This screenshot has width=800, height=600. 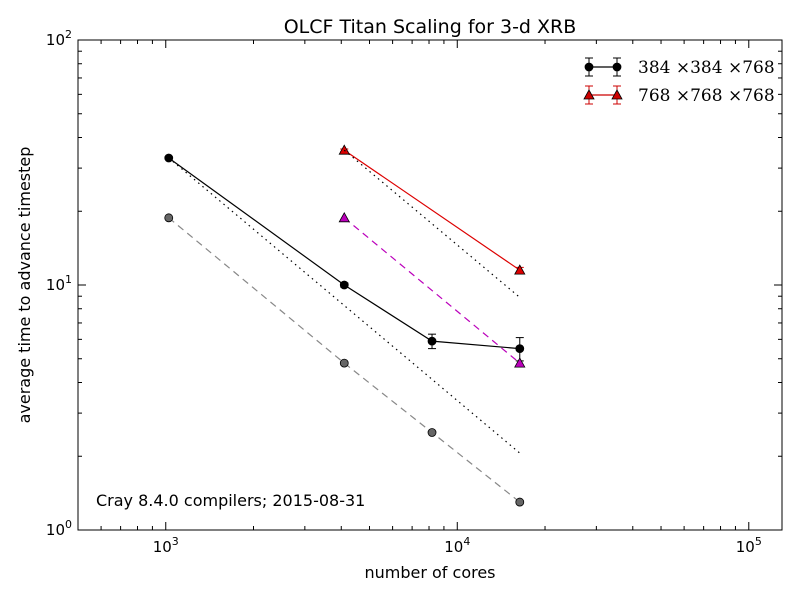 I want to click on y-axis-label: average time to advance timestep, so click(x=24, y=285).